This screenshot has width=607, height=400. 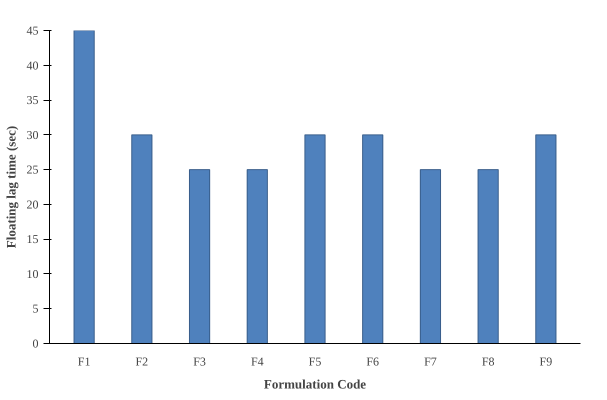 I want to click on x-tick-label: F2, so click(x=142, y=361).